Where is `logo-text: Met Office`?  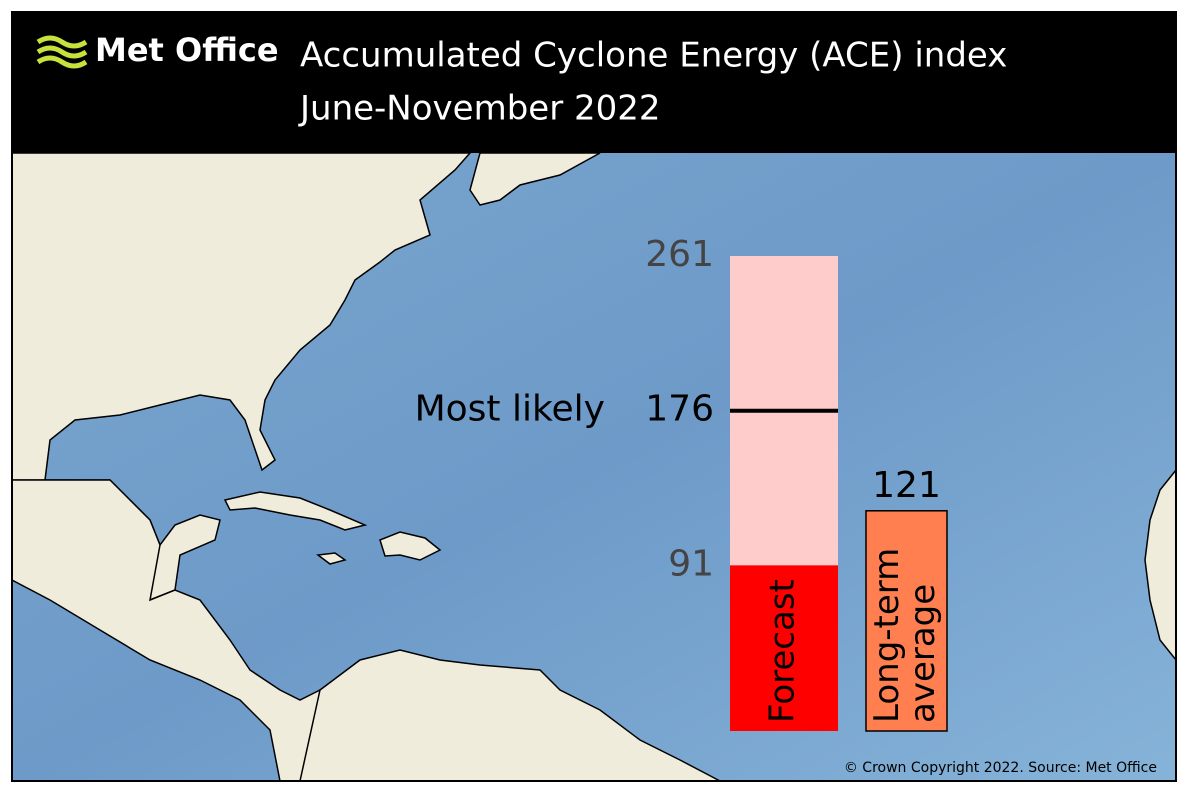 logo-text: Met Office is located at coordinates (187, 50).